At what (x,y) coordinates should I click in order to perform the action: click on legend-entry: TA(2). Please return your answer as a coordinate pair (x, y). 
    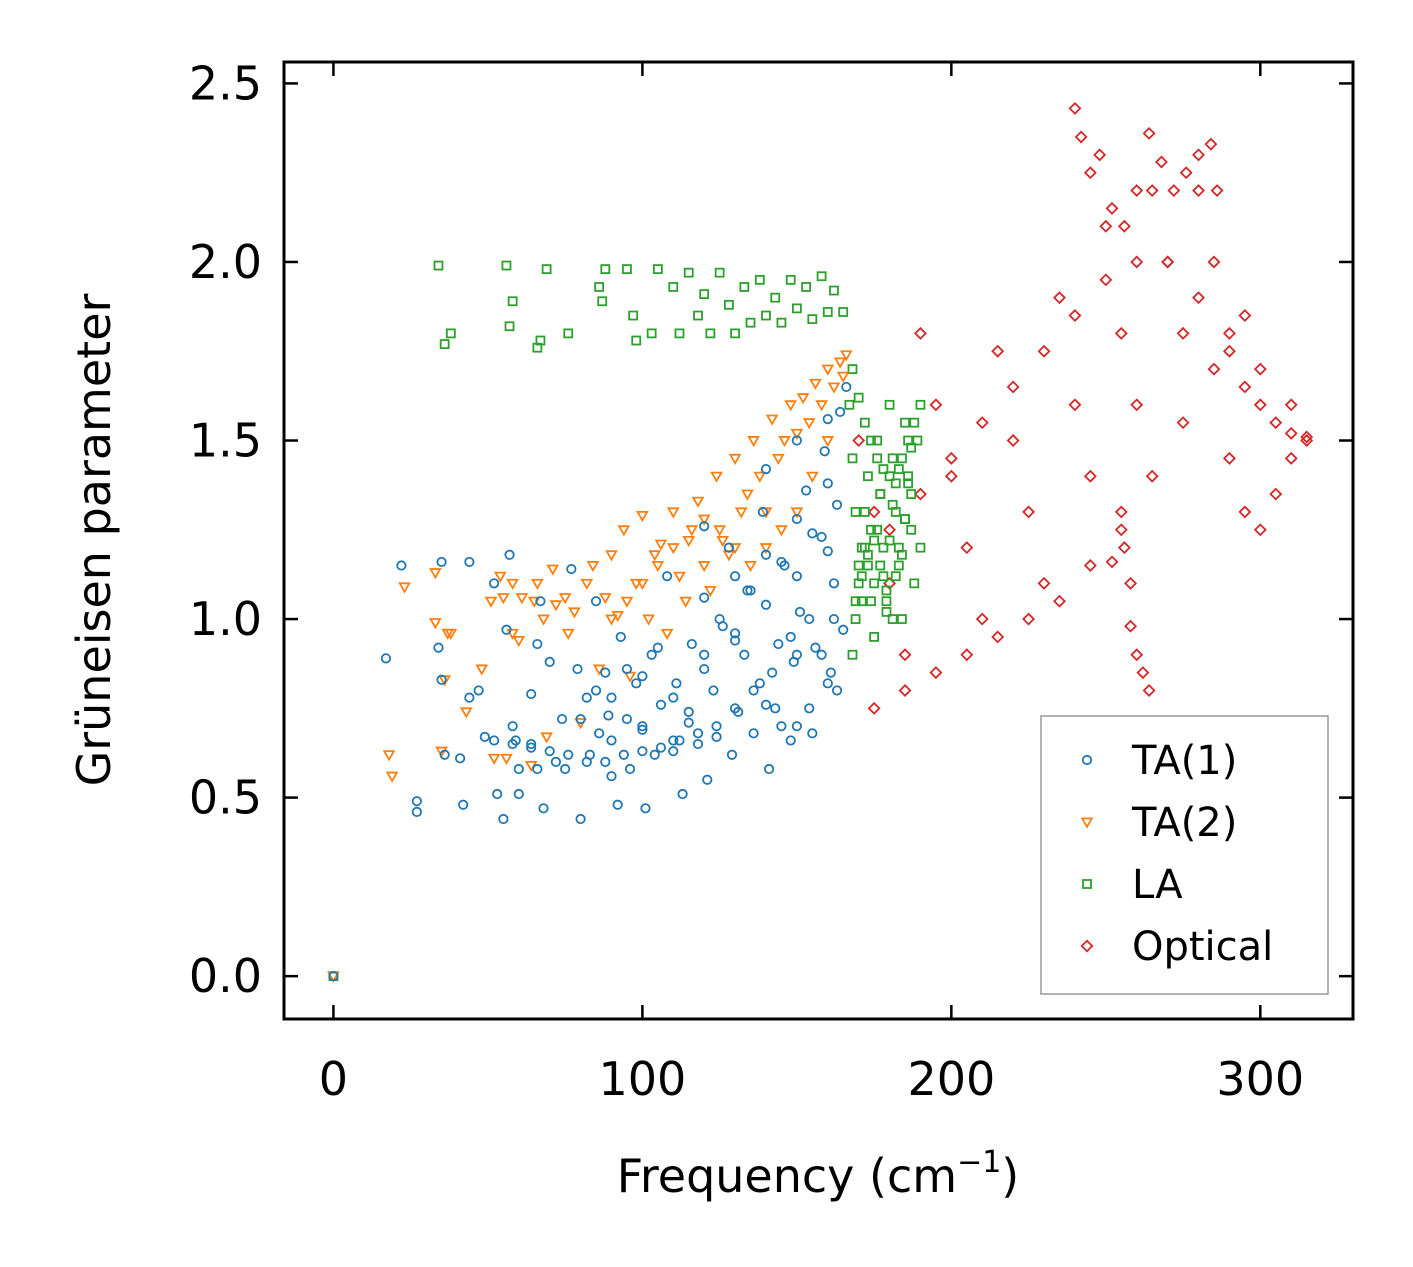
    Looking at the image, I should click on (1158, 823).